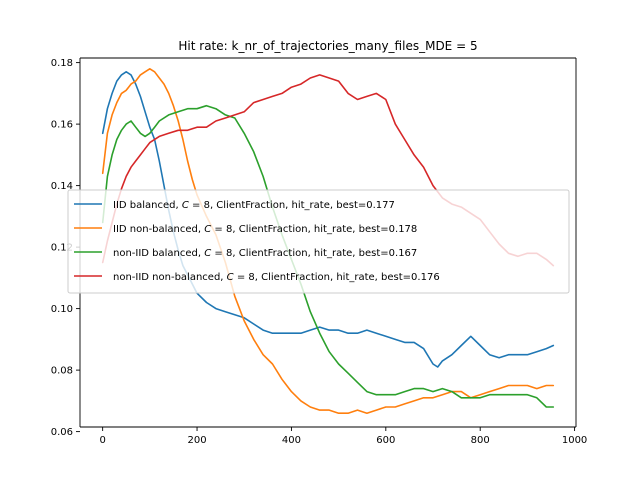 This screenshot has width=640, height=480. I want to click on y-tick-label: 0.08, so click(62, 371).